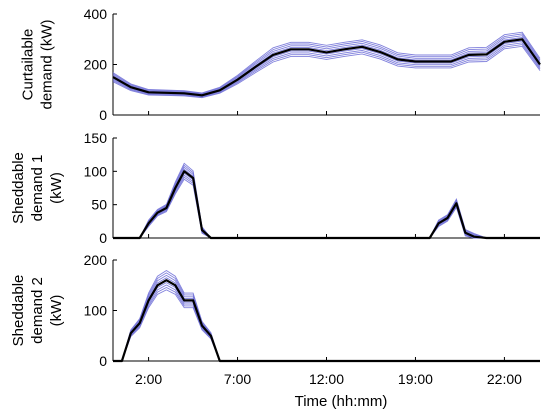 The width and height of the screenshot is (550, 416). What do you see at coordinates (38, 64) in the screenshot?
I see `y-axis-title: Curtailable demand (kW)` at bounding box center [38, 64].